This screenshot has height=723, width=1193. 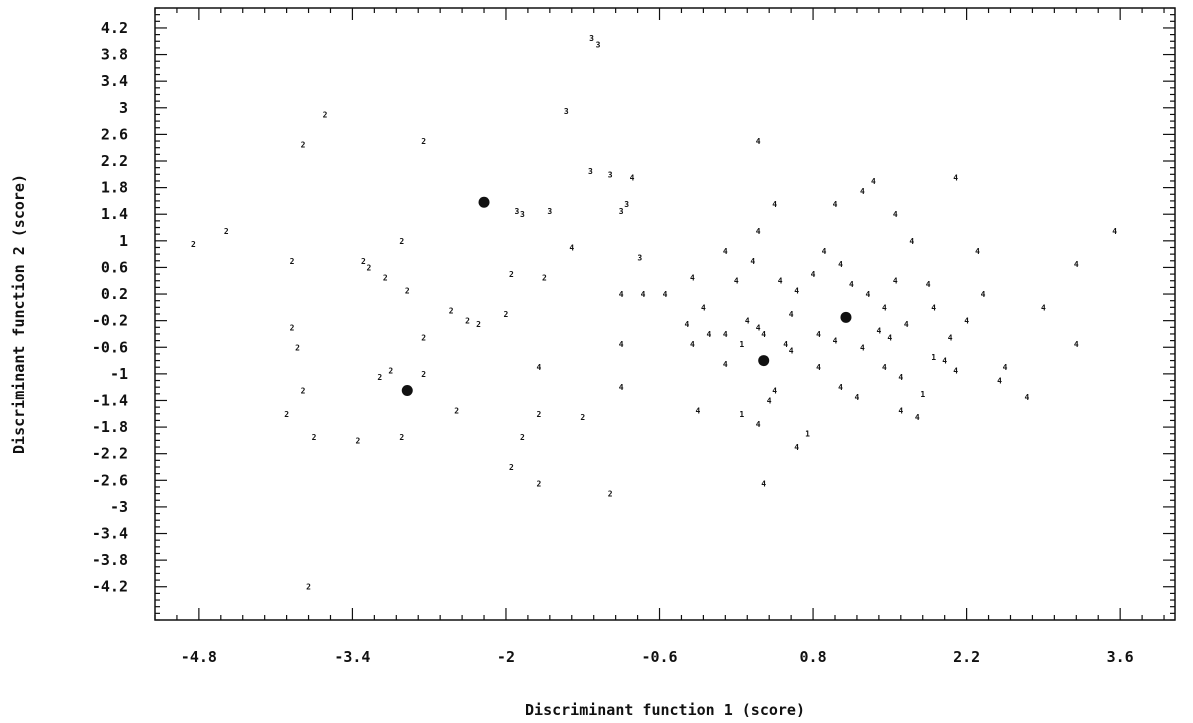 What do you see at coordinates (123, 241) in the screenshot?
I see `y-tick-label: 1` at bounding box center [123, 241].